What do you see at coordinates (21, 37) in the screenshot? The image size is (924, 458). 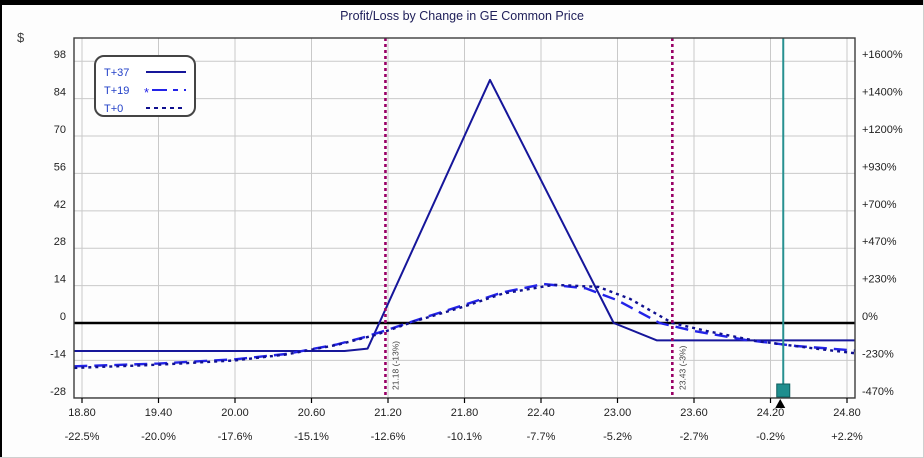 I see `left-axis-unit-label: $` at bounding box center [21, 37].